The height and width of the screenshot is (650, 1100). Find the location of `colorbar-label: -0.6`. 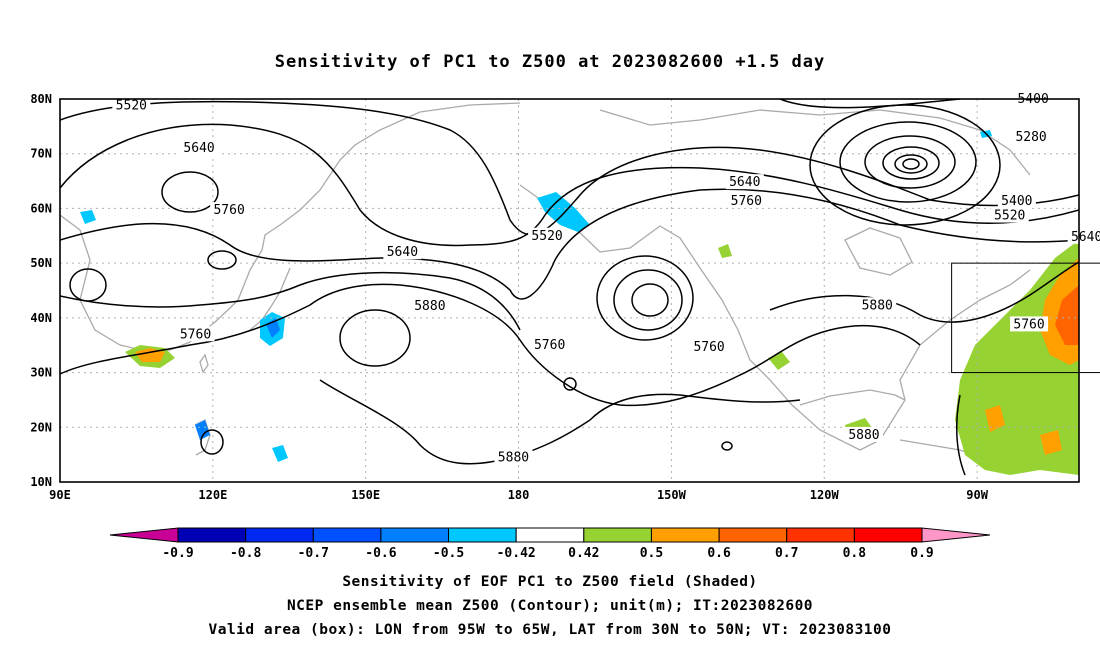

colorbar-label: -0.6 is located at coordinates (380, 553).